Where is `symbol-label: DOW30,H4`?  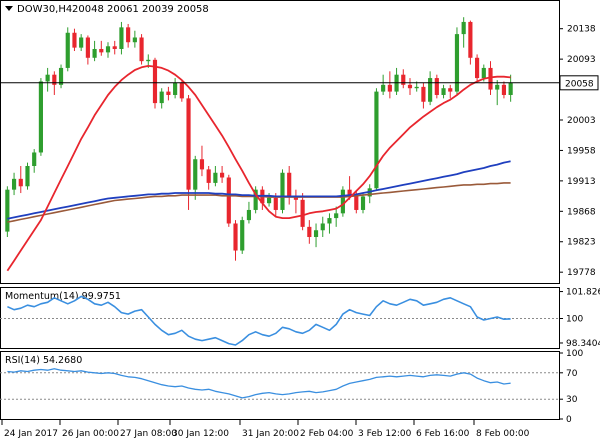 symbol-label: DOW30,H4 is located at coordinates (44, 9).